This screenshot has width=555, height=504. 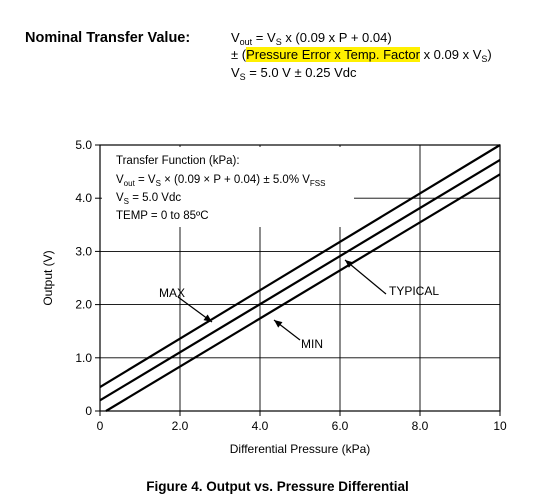 What do you see at coordinates (300, 449) in the screenshot?
I see `x-axis-label: Differential Pressure (kPa)` at bounding box center [300, 449].